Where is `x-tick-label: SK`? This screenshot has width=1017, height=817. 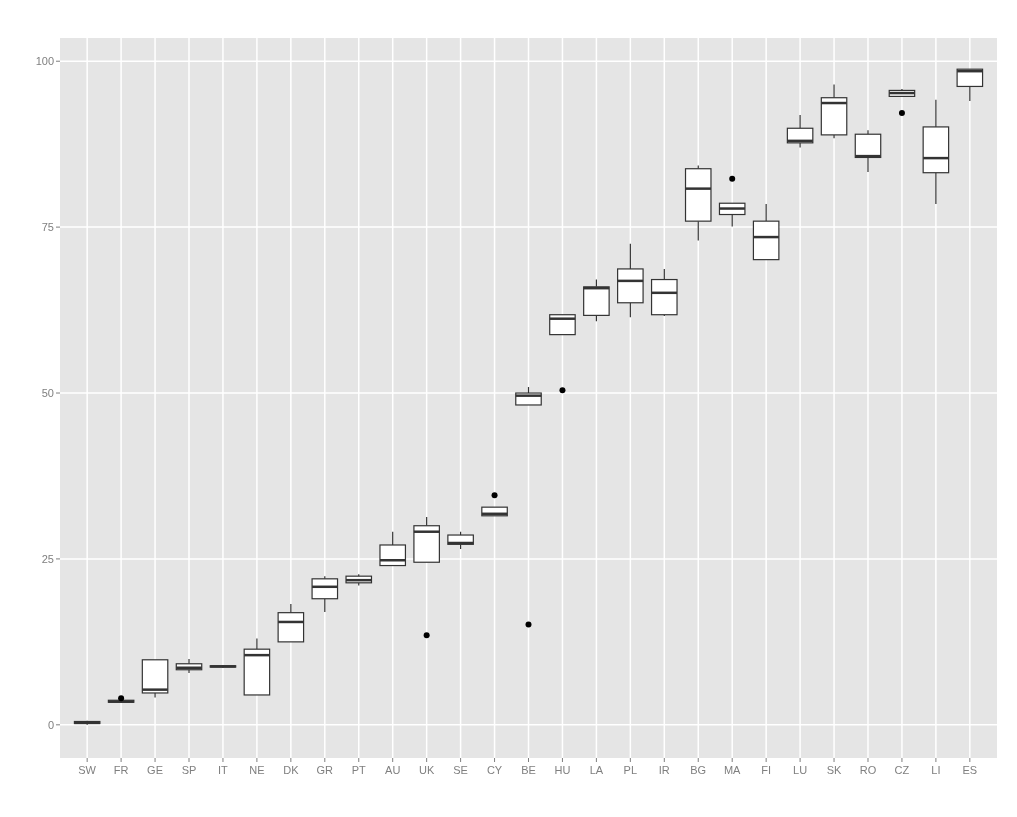
x-tick-label: SK is located at coordinates (834, 770).